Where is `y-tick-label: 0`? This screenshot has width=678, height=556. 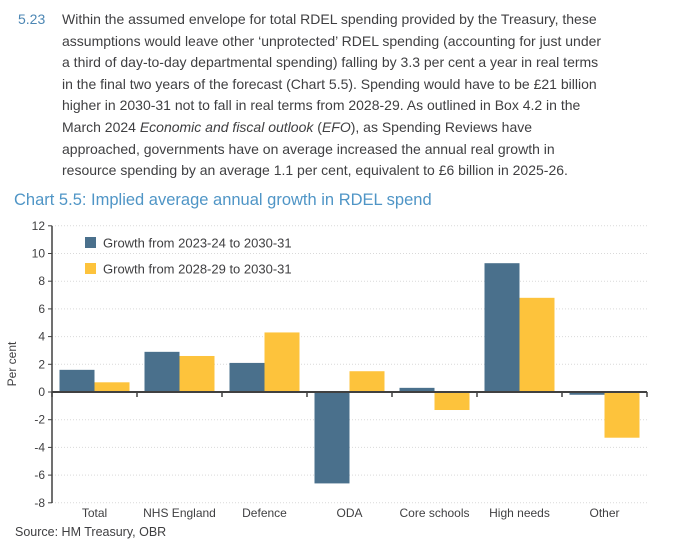
y-tick-label: 0 is located at coordinates (41, 392).